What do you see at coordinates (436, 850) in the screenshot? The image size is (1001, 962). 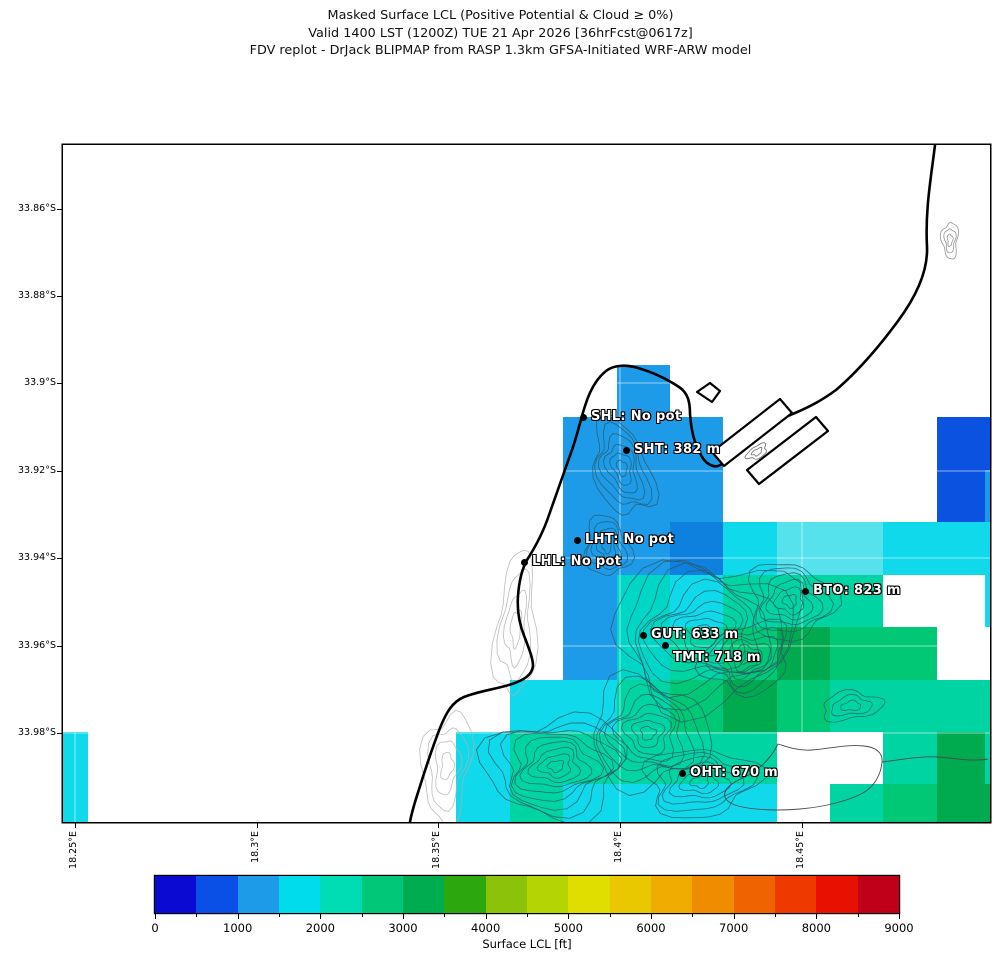 I see `x-tick-label: 18.35°E` at bounding box center [436, 850].